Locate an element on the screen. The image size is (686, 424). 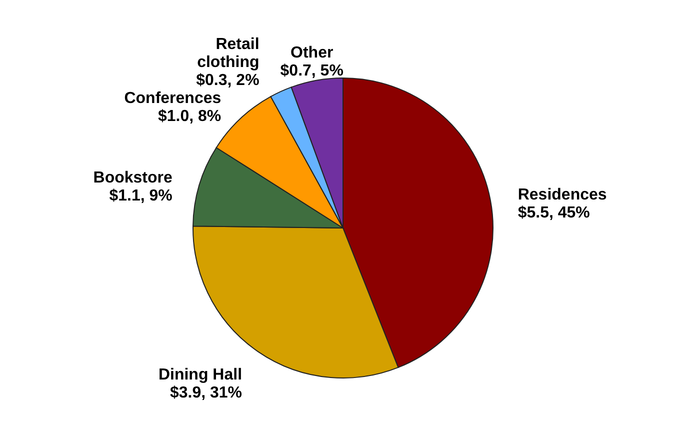
slice-label: Retail clothing is located at coordinates (228, 54).